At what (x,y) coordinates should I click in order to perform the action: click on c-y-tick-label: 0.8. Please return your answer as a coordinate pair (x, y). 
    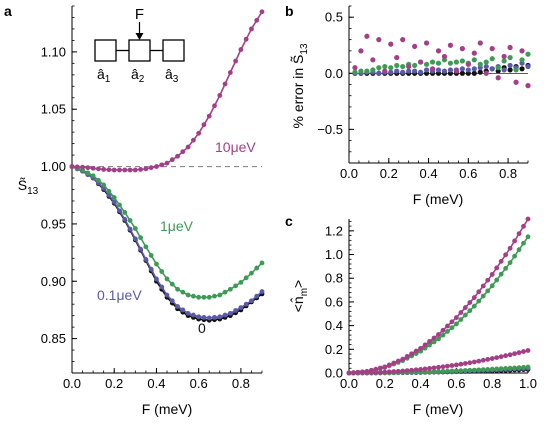
    Looking at the image, I should click on (334, 278).